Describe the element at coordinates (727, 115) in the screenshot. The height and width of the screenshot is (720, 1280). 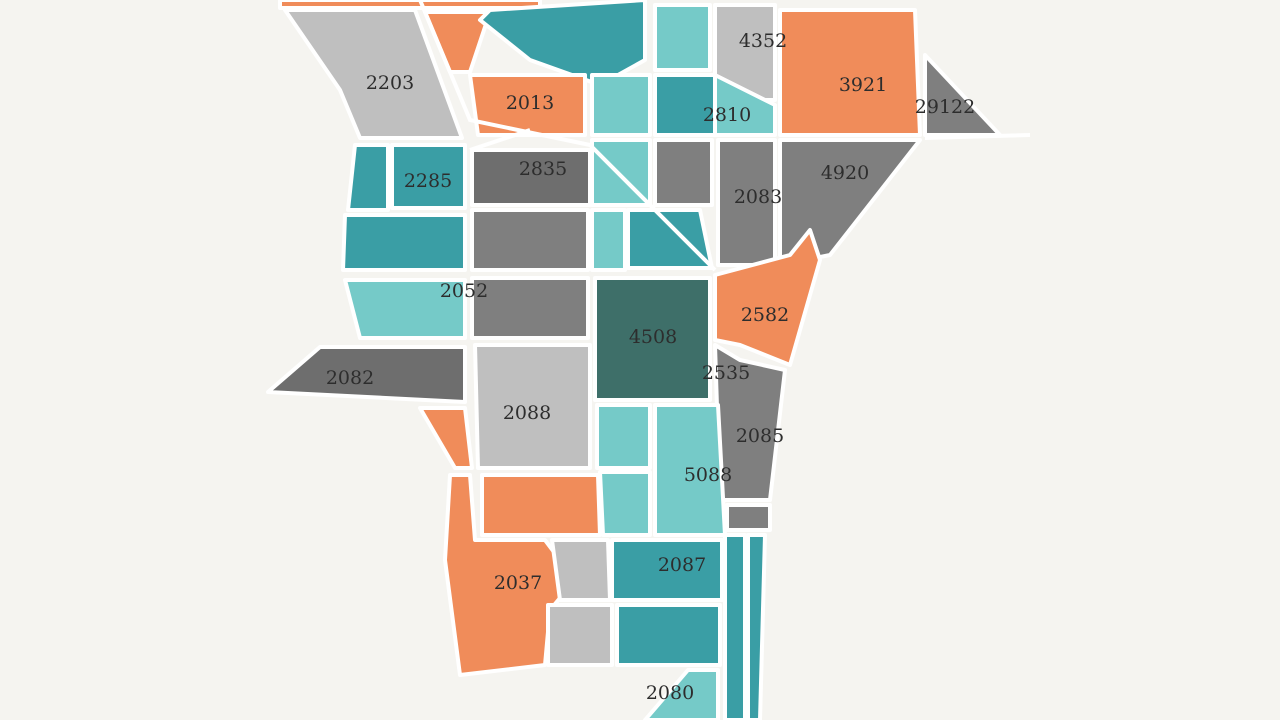
I see `region-label: 2810` at that location.